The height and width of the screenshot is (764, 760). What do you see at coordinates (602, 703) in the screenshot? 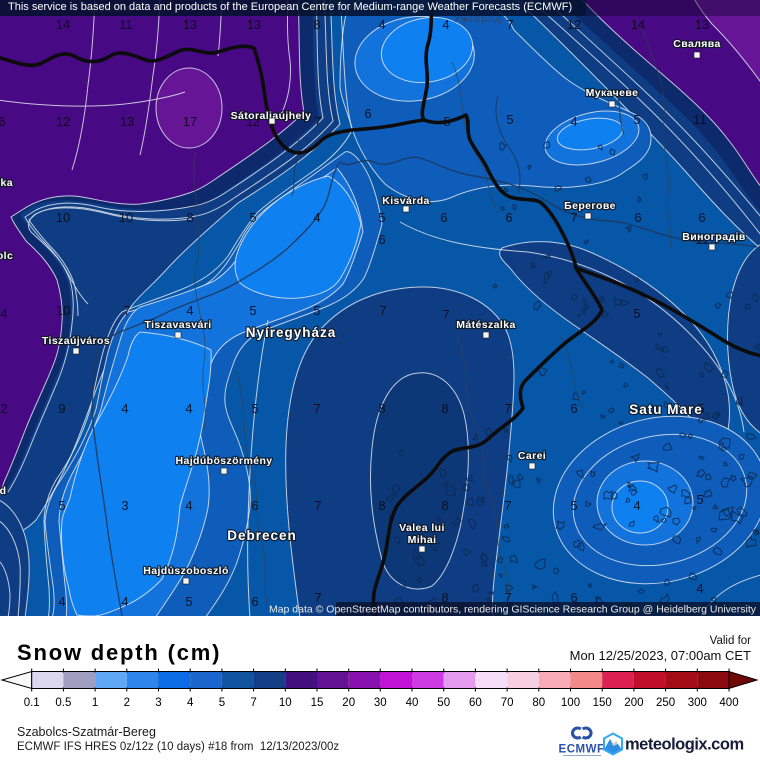
I see `svg-text: 150` at bounding box center [602, 703].